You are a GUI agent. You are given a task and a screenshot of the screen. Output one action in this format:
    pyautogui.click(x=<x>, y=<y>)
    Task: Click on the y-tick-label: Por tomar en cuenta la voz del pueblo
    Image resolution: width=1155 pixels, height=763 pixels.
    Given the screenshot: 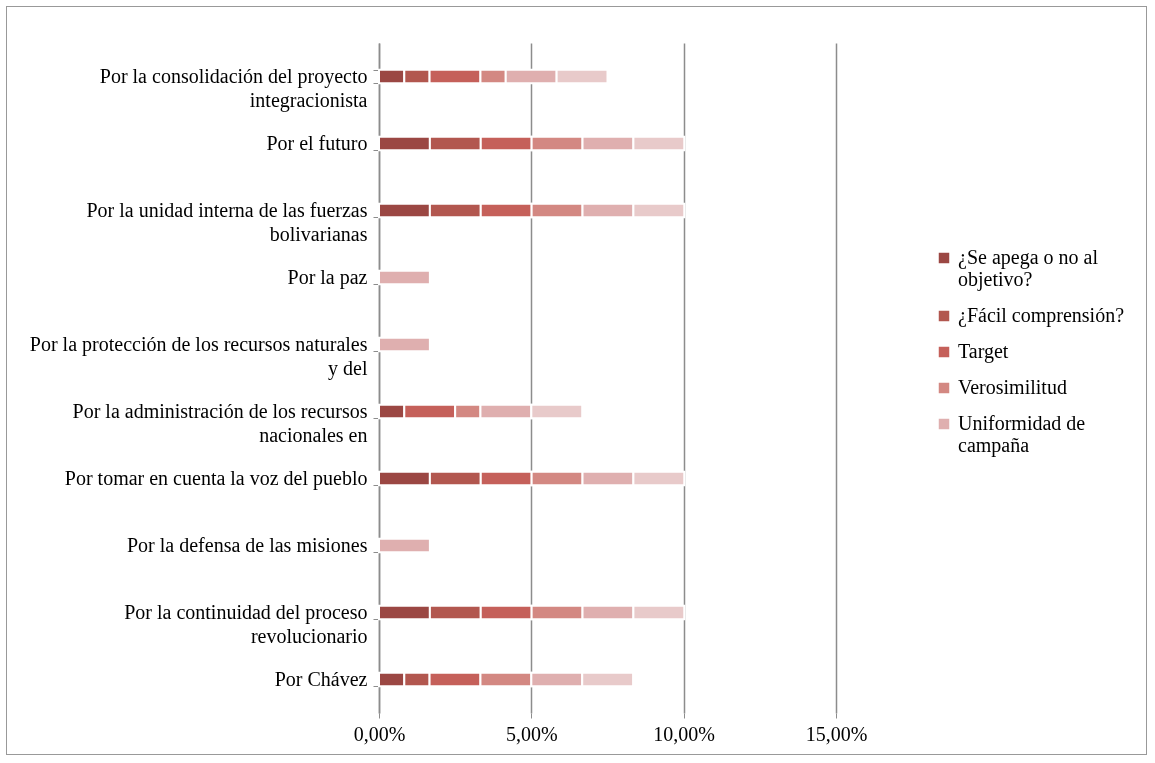 What is the action you would take?
    pyautogui.click(x=216, y=478)
    